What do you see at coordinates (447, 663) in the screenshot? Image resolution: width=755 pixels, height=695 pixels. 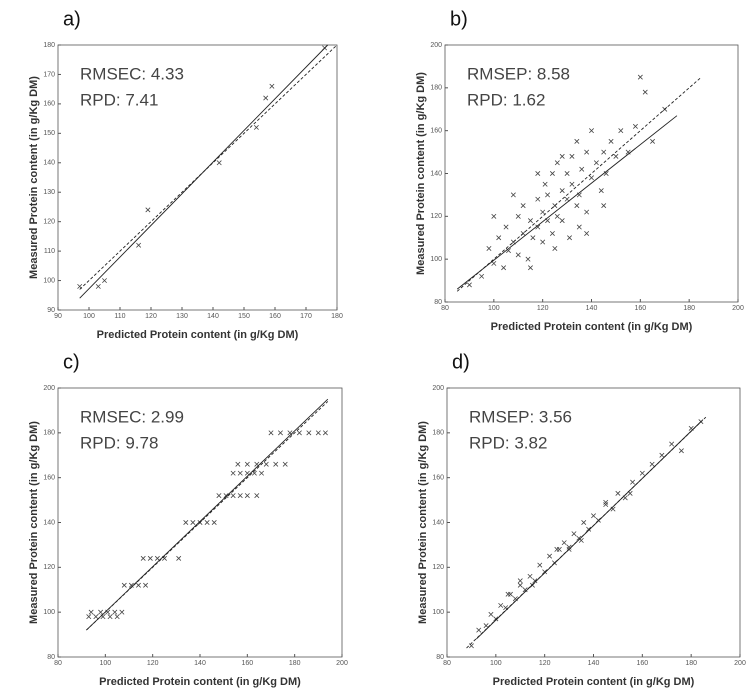 I see `x-tick-label: 80` at bounding box center [447, 663].